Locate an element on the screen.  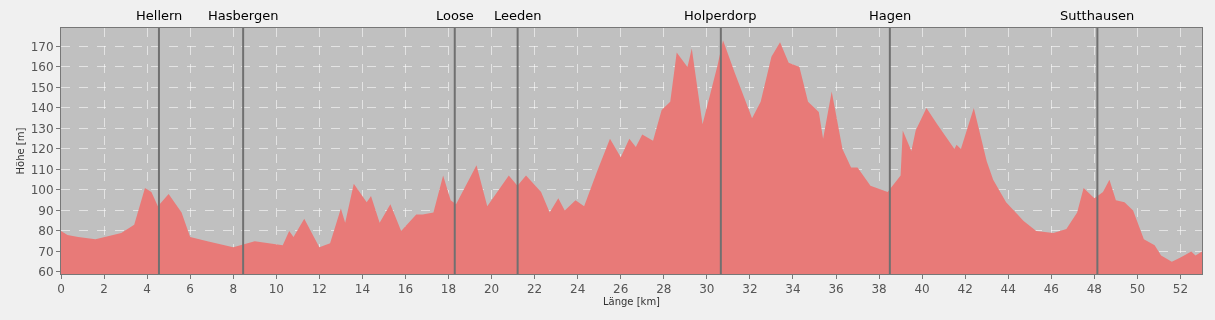
y-tick-label: 60 is located at coordinates (46, 272).